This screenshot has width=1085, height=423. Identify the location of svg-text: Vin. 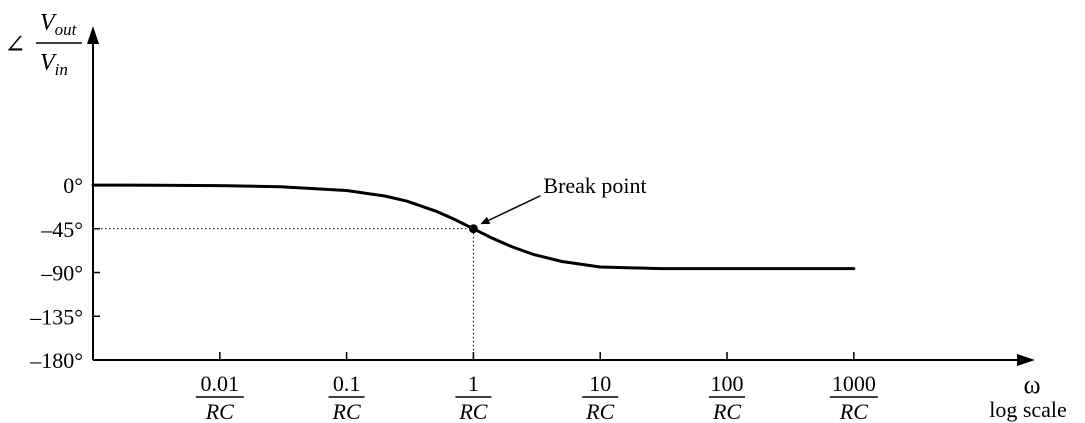
(54, 64).